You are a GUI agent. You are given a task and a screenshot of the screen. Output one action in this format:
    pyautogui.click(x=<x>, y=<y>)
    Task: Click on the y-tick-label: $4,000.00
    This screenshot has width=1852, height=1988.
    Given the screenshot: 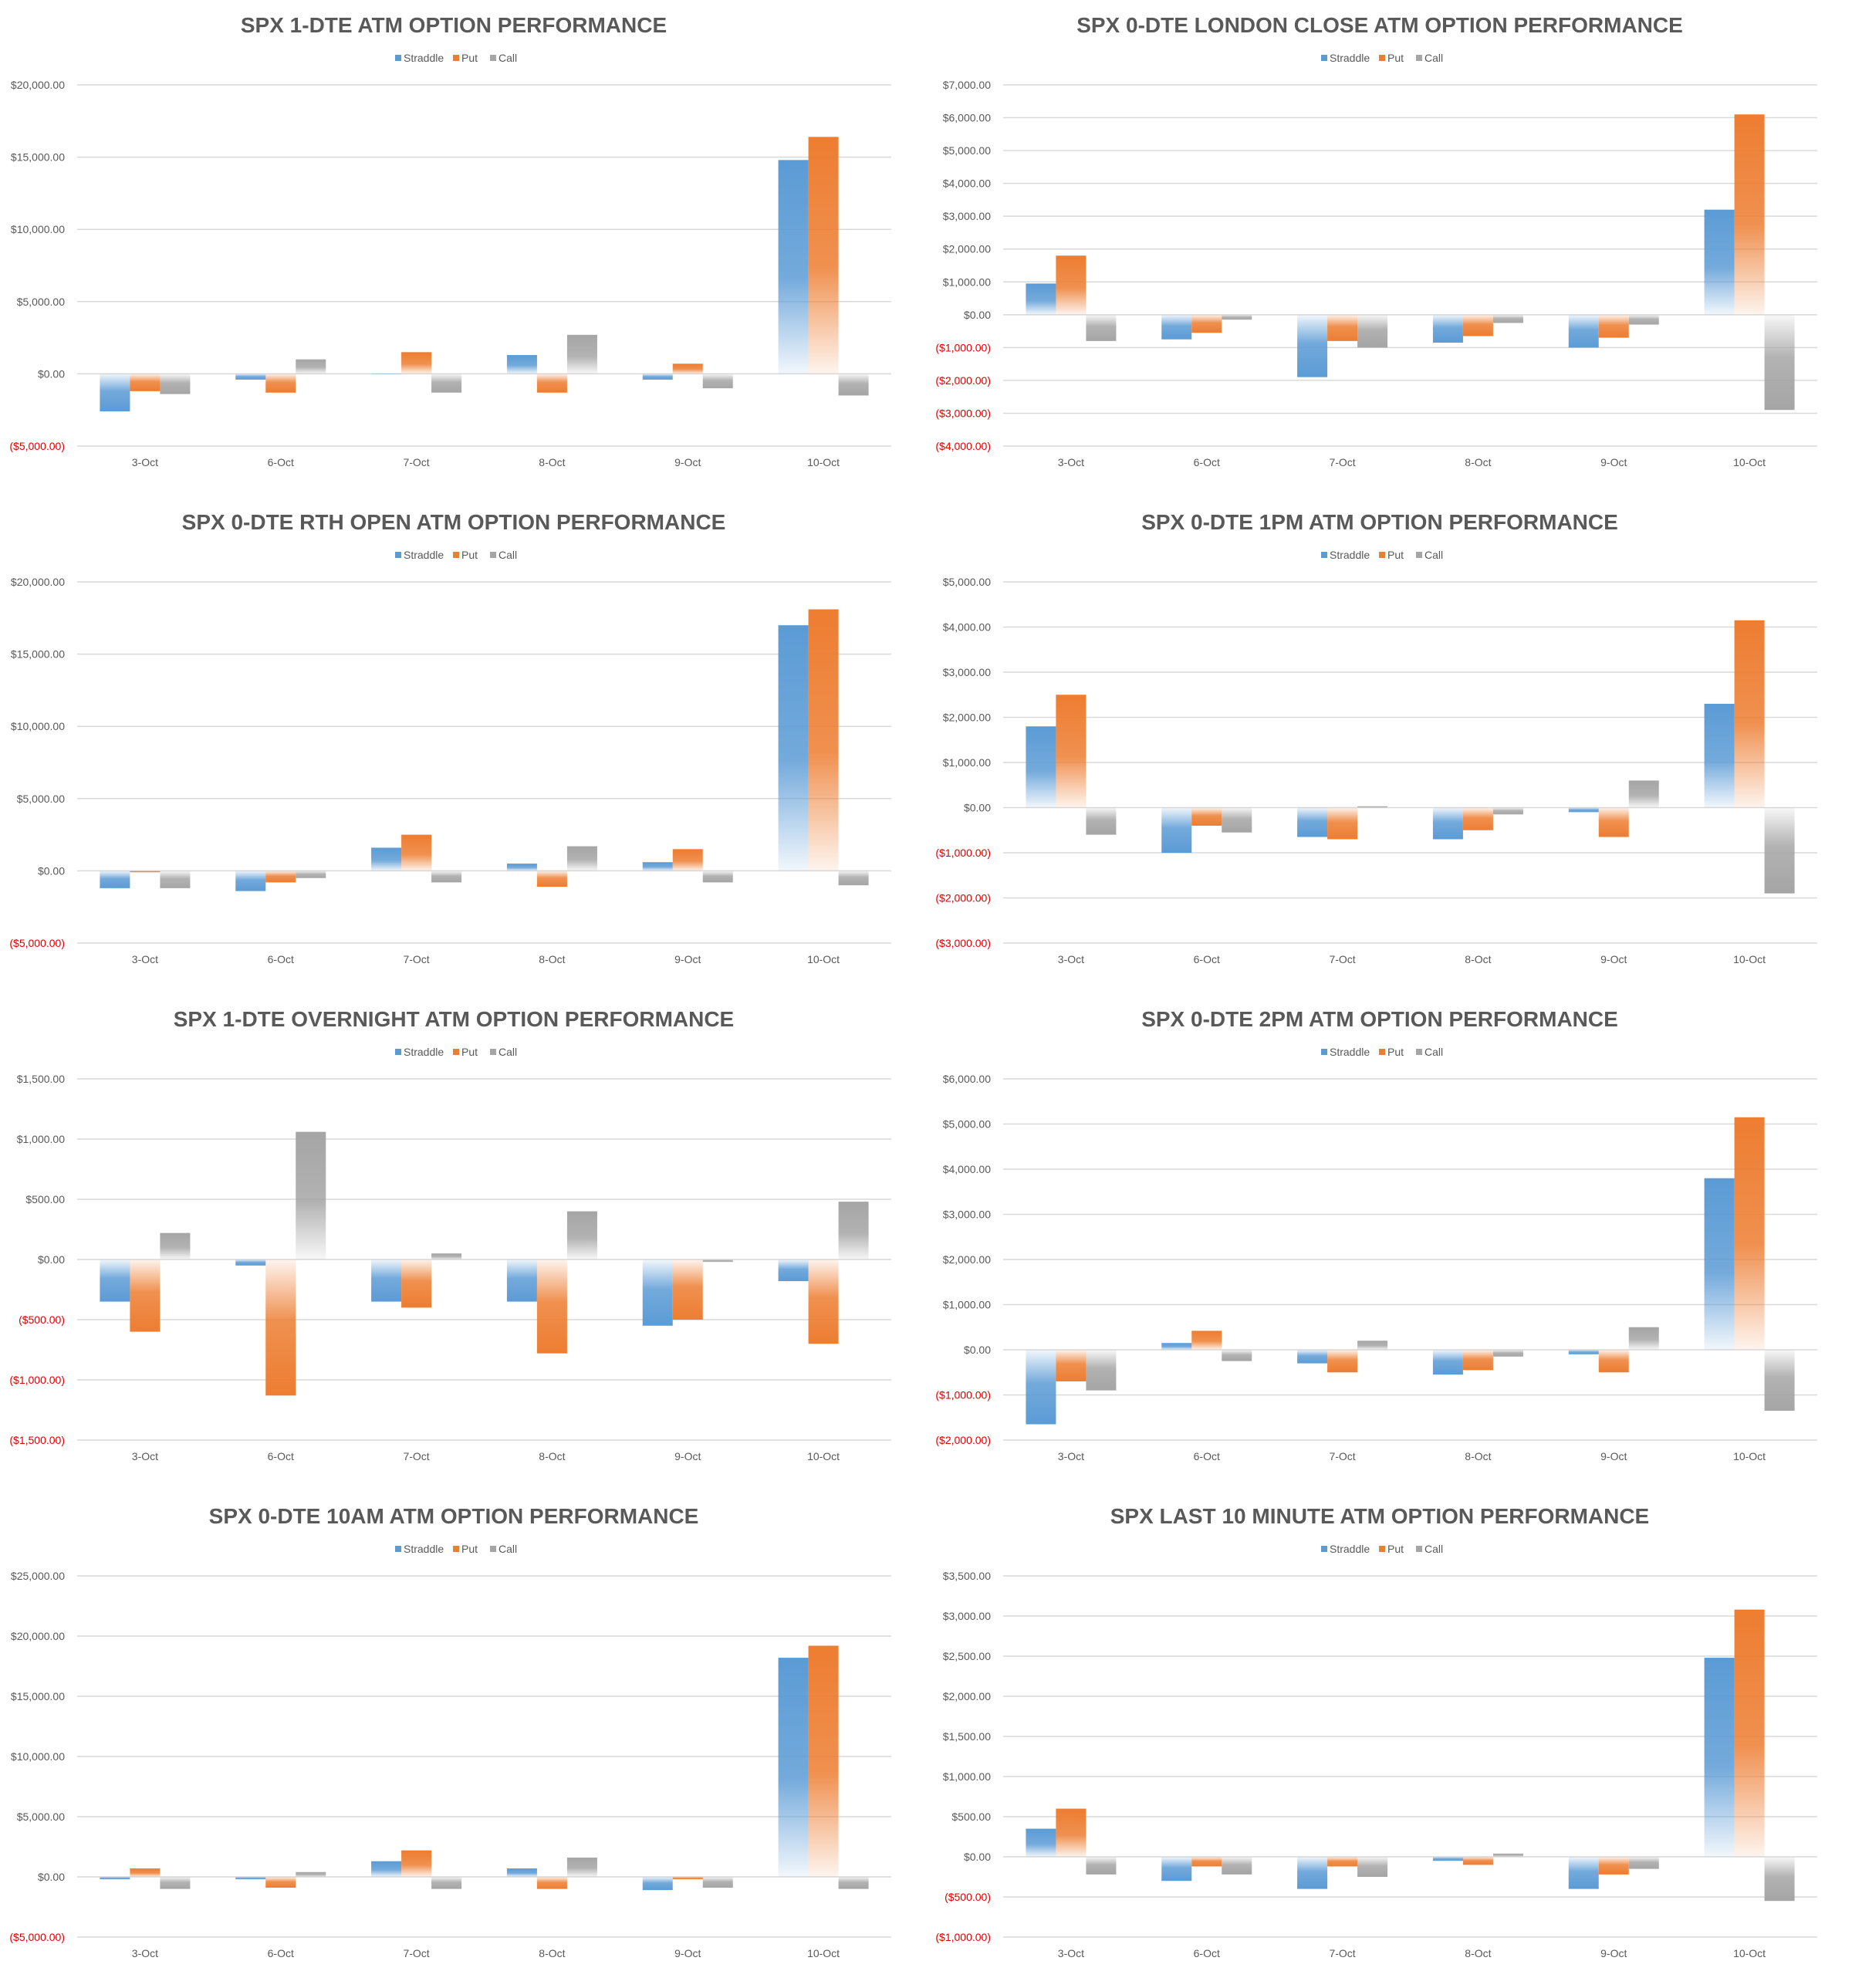 What is the action you would take?
    pyautogui.click(x=967, y=627)
    